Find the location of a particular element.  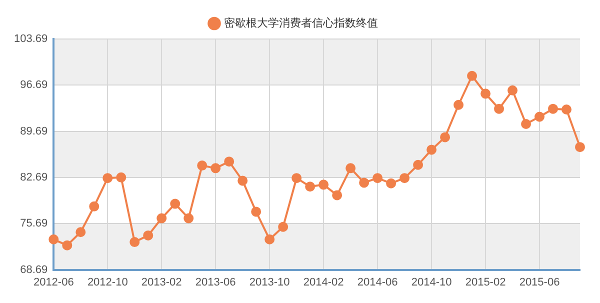

x-tick-label: 2015-06 is located at coordinates (539, 282).